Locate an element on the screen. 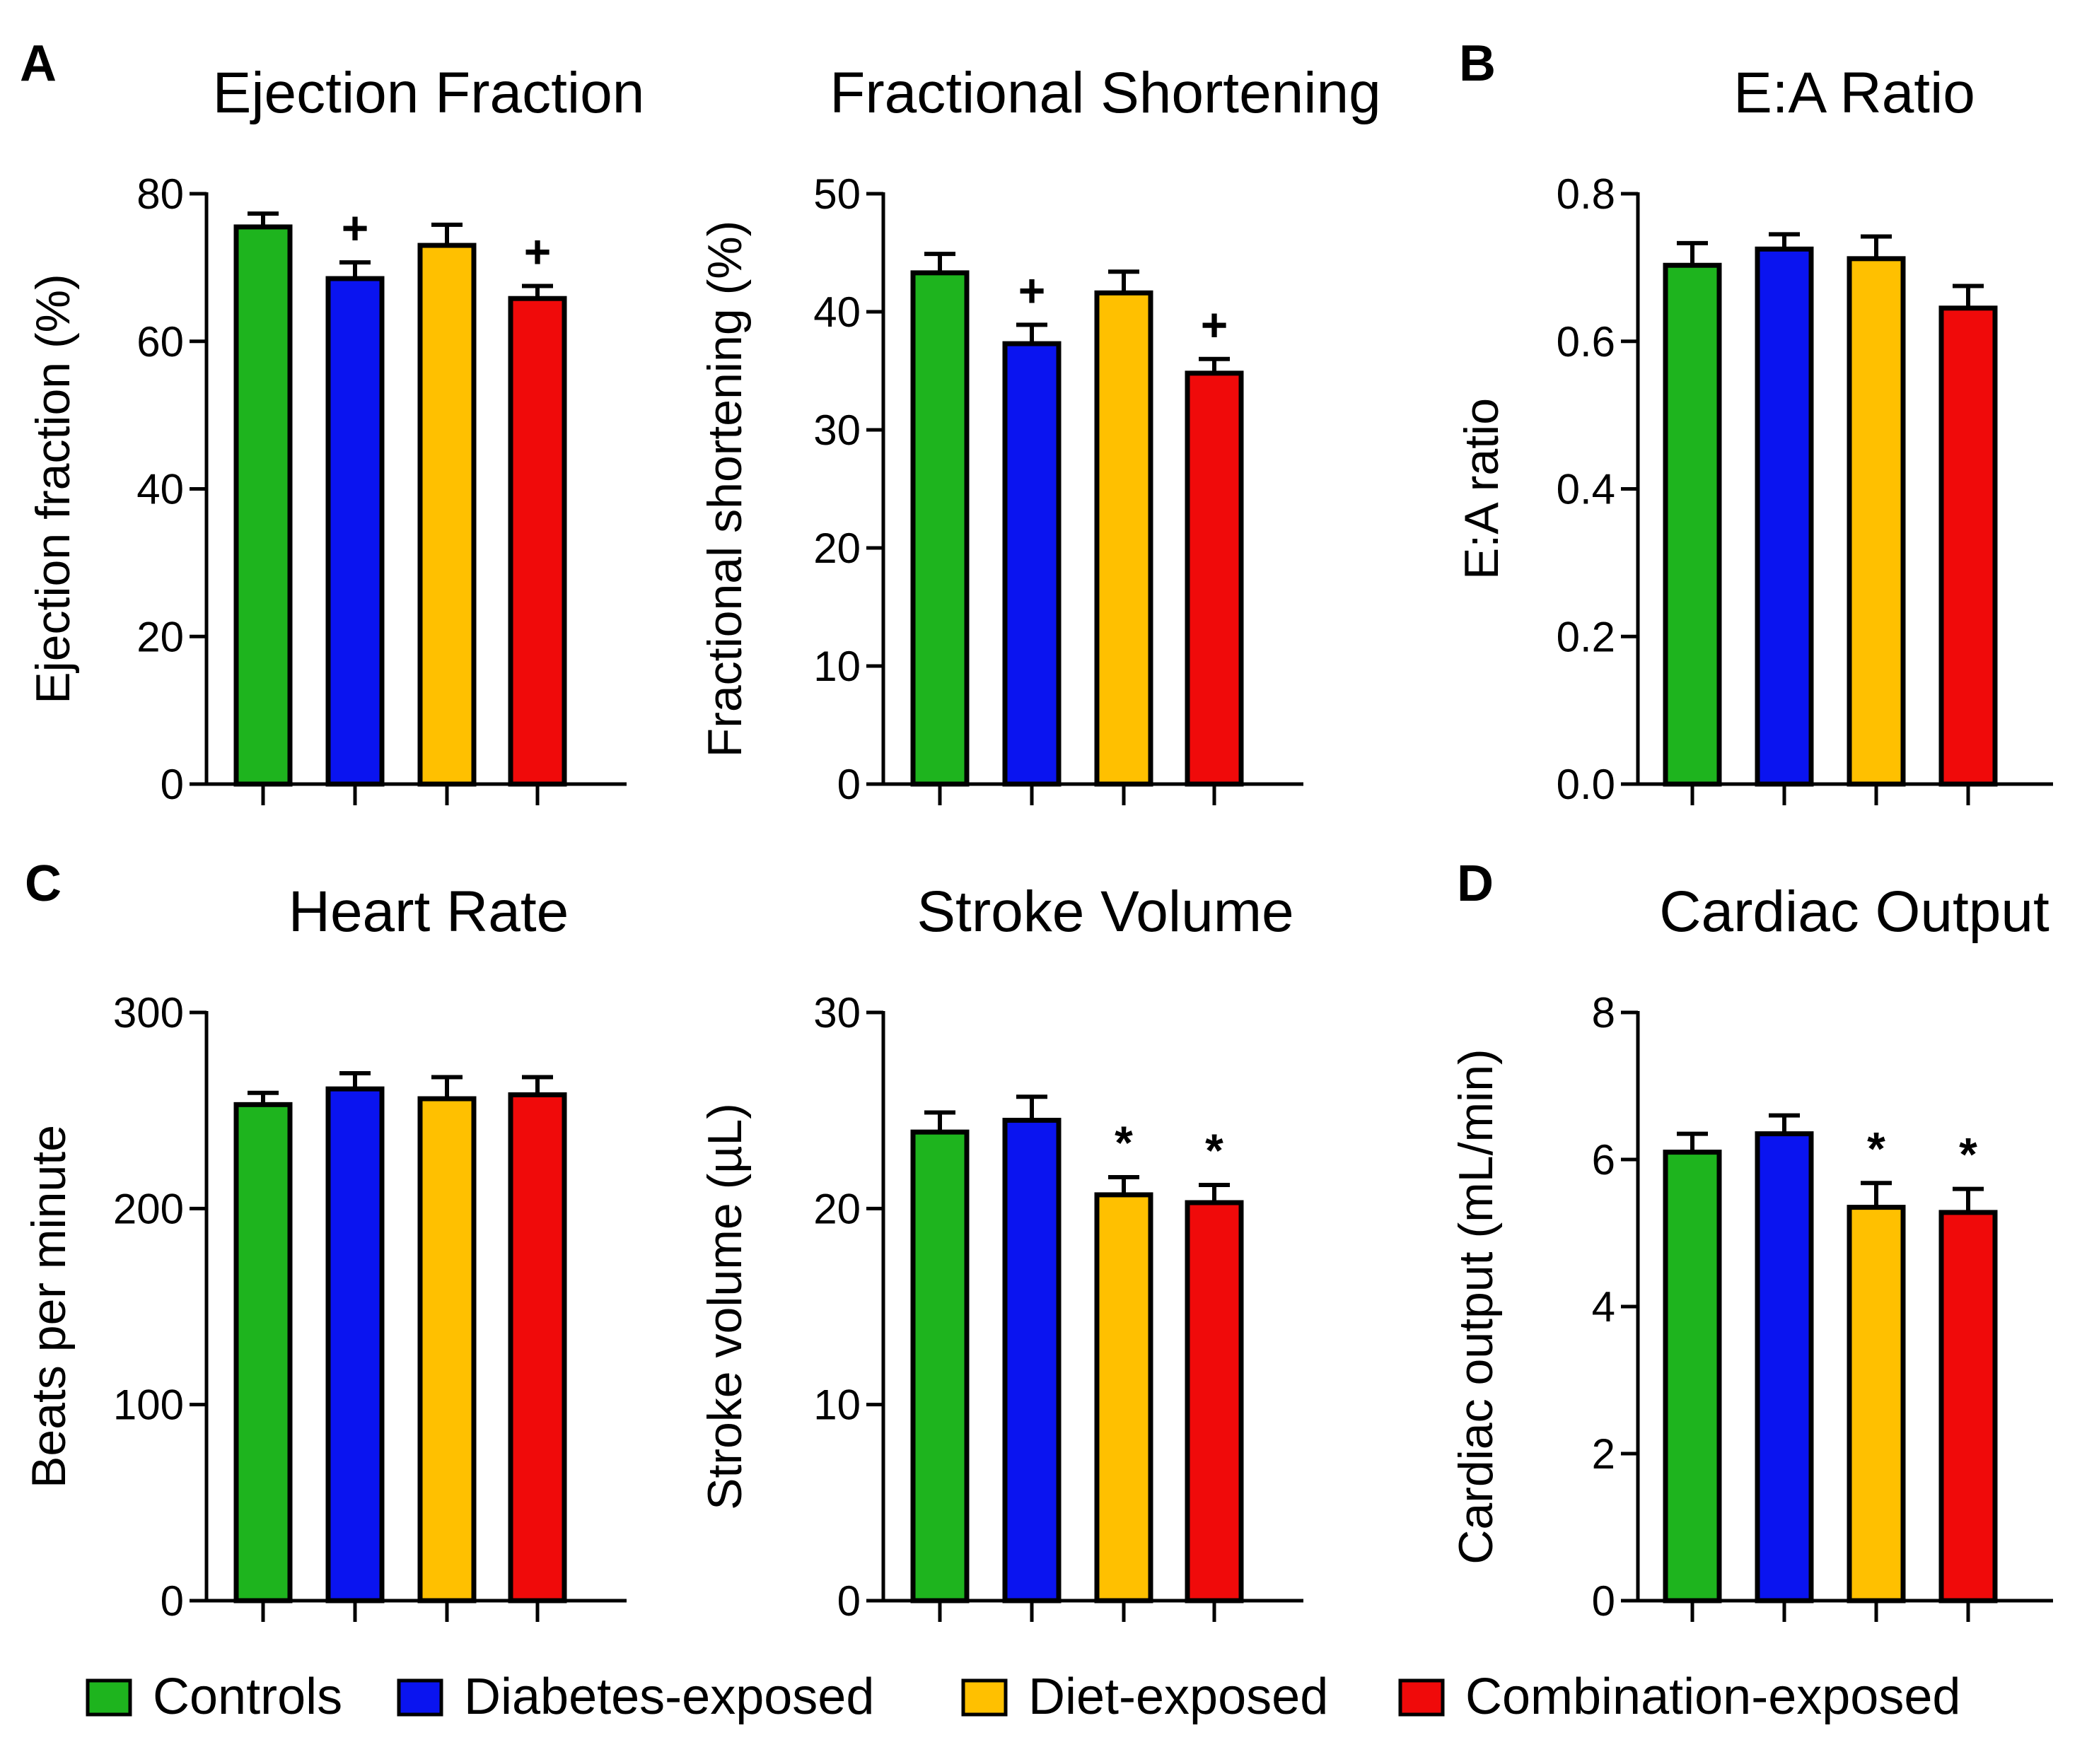 This screenshot has width=2099, height=1764. legend-item: Diabetes-exposed is located at coordinates (635, 1697).